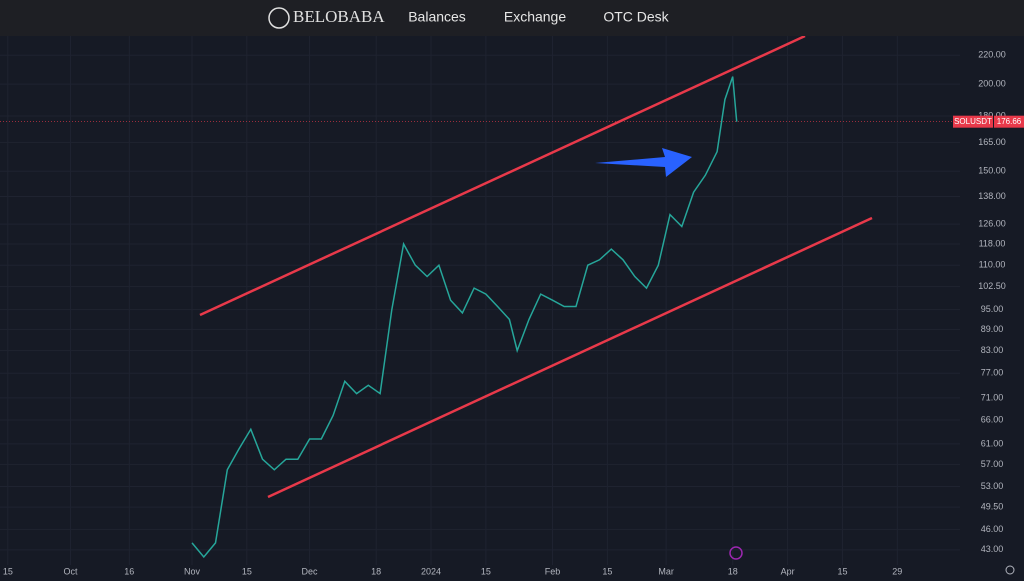  What do you see at coordinates (437, 17) in the screenshot?
I see `nav-item: Balances` at bounding box center [437, 17].